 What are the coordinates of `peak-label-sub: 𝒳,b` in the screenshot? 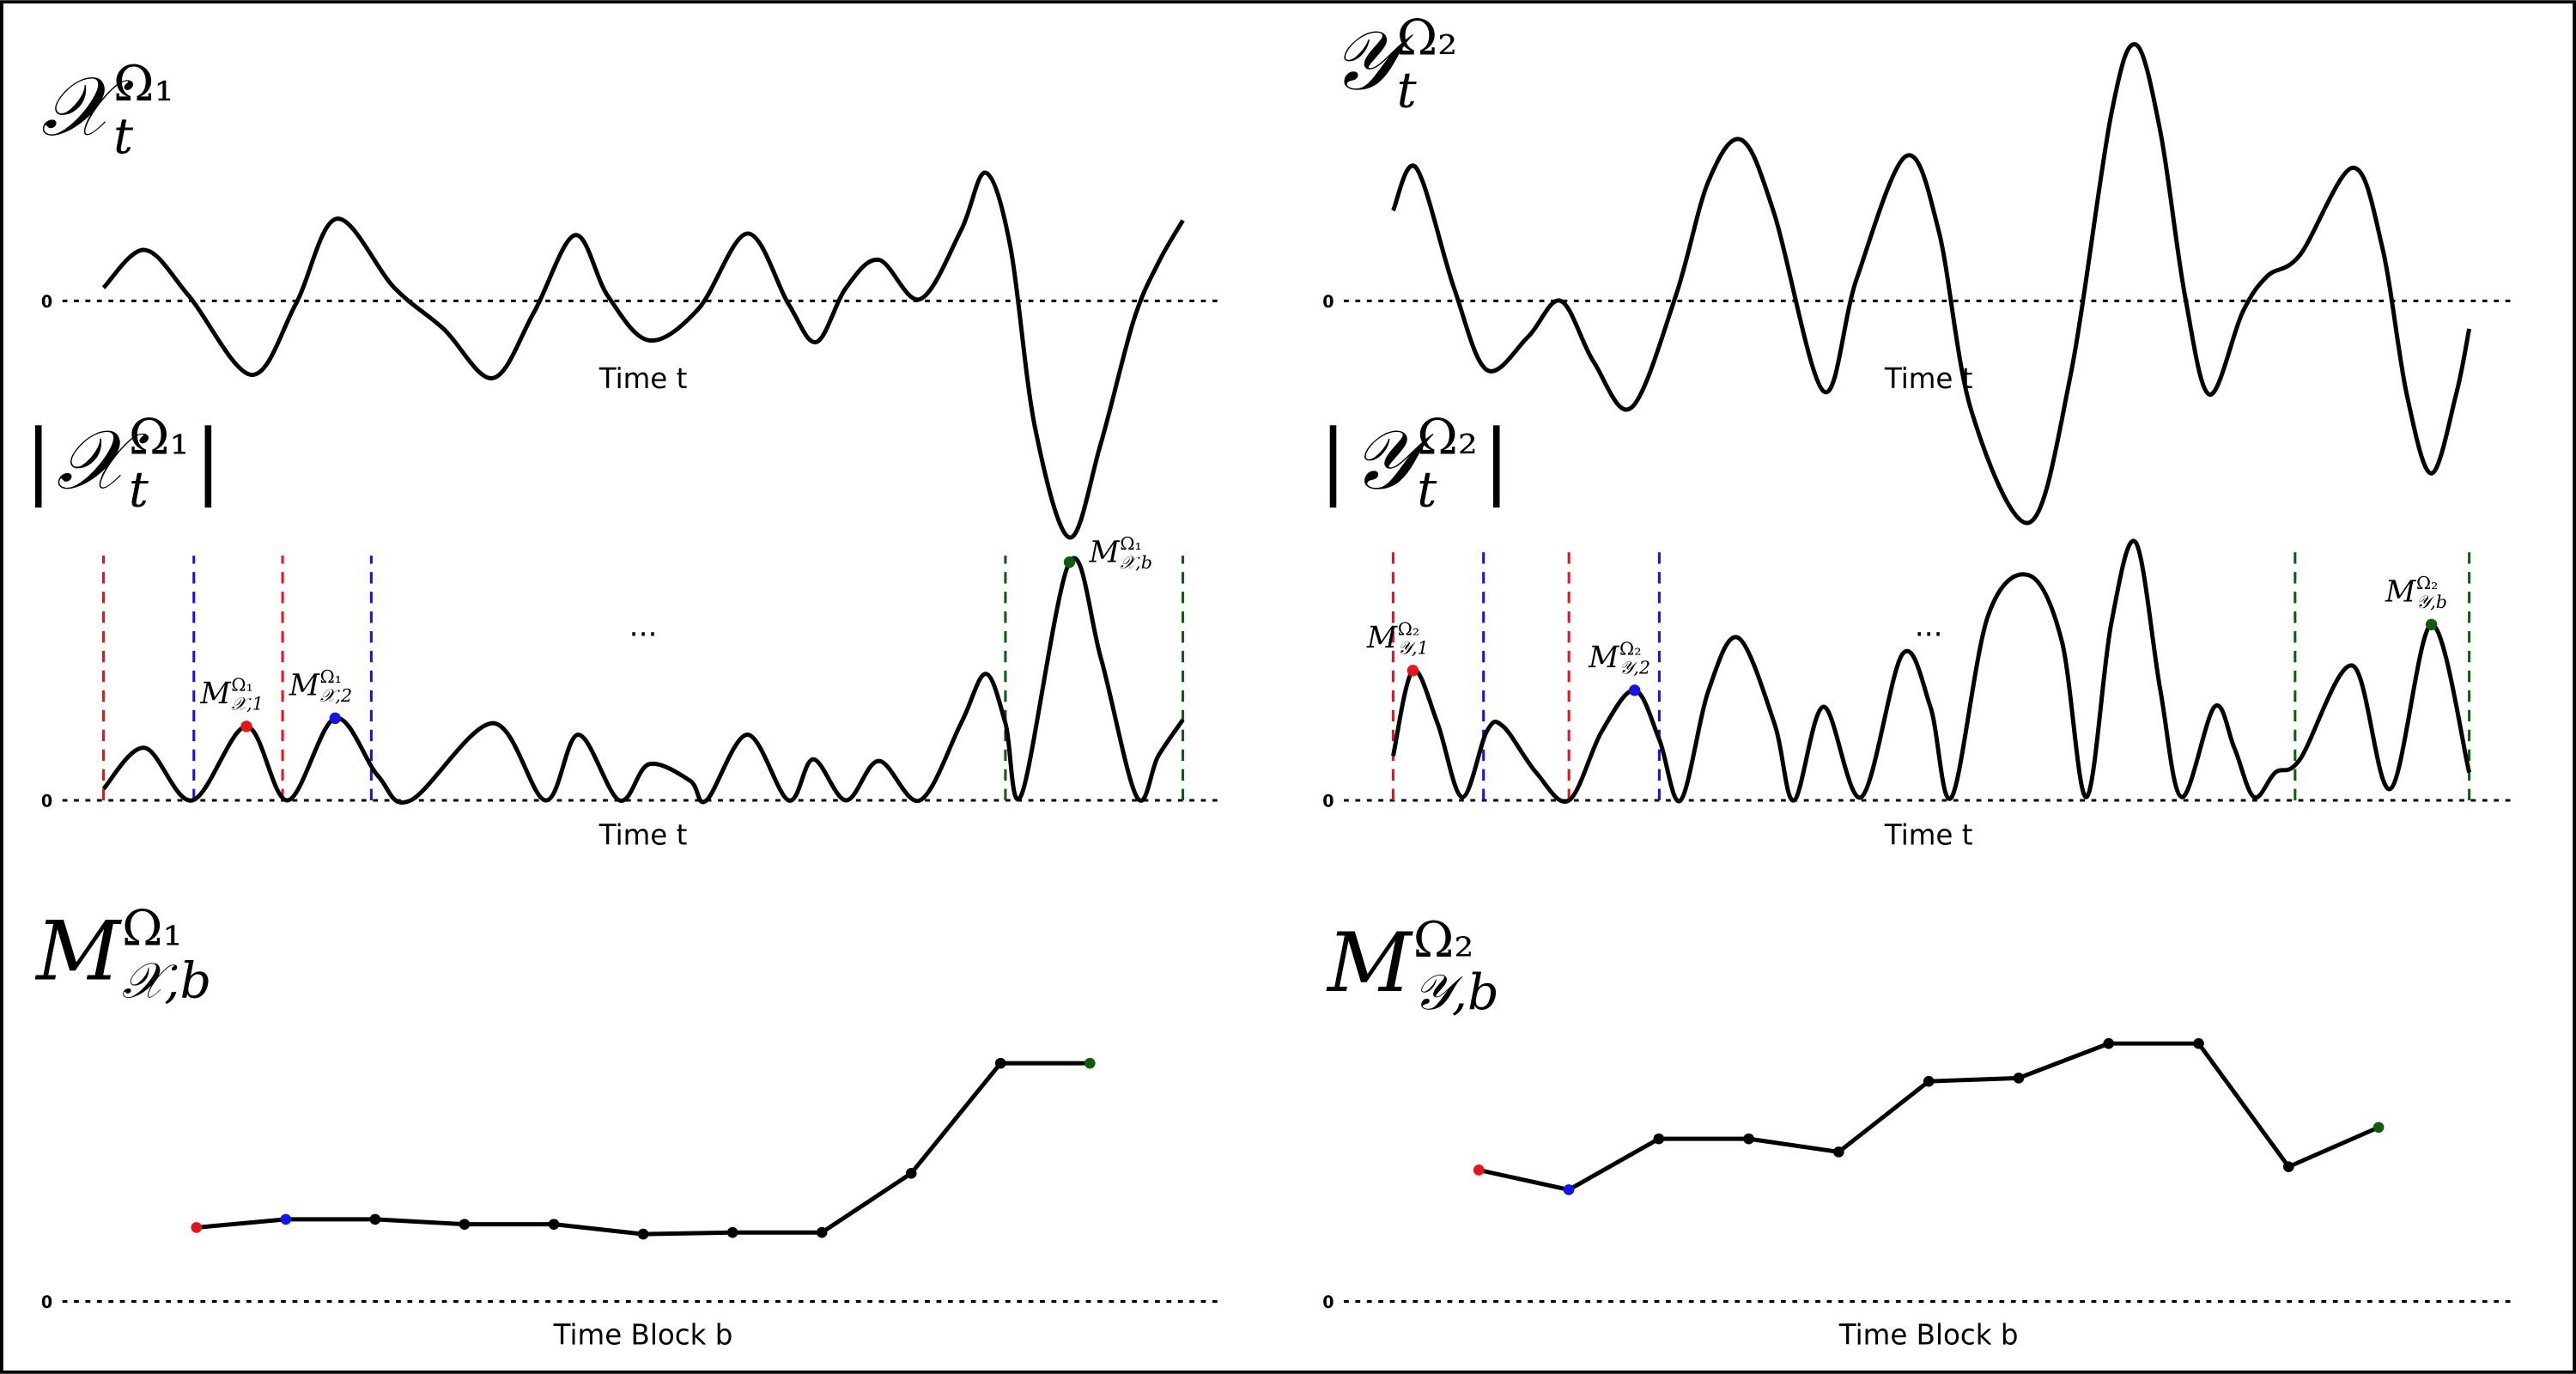 It's located at (1136, 562).